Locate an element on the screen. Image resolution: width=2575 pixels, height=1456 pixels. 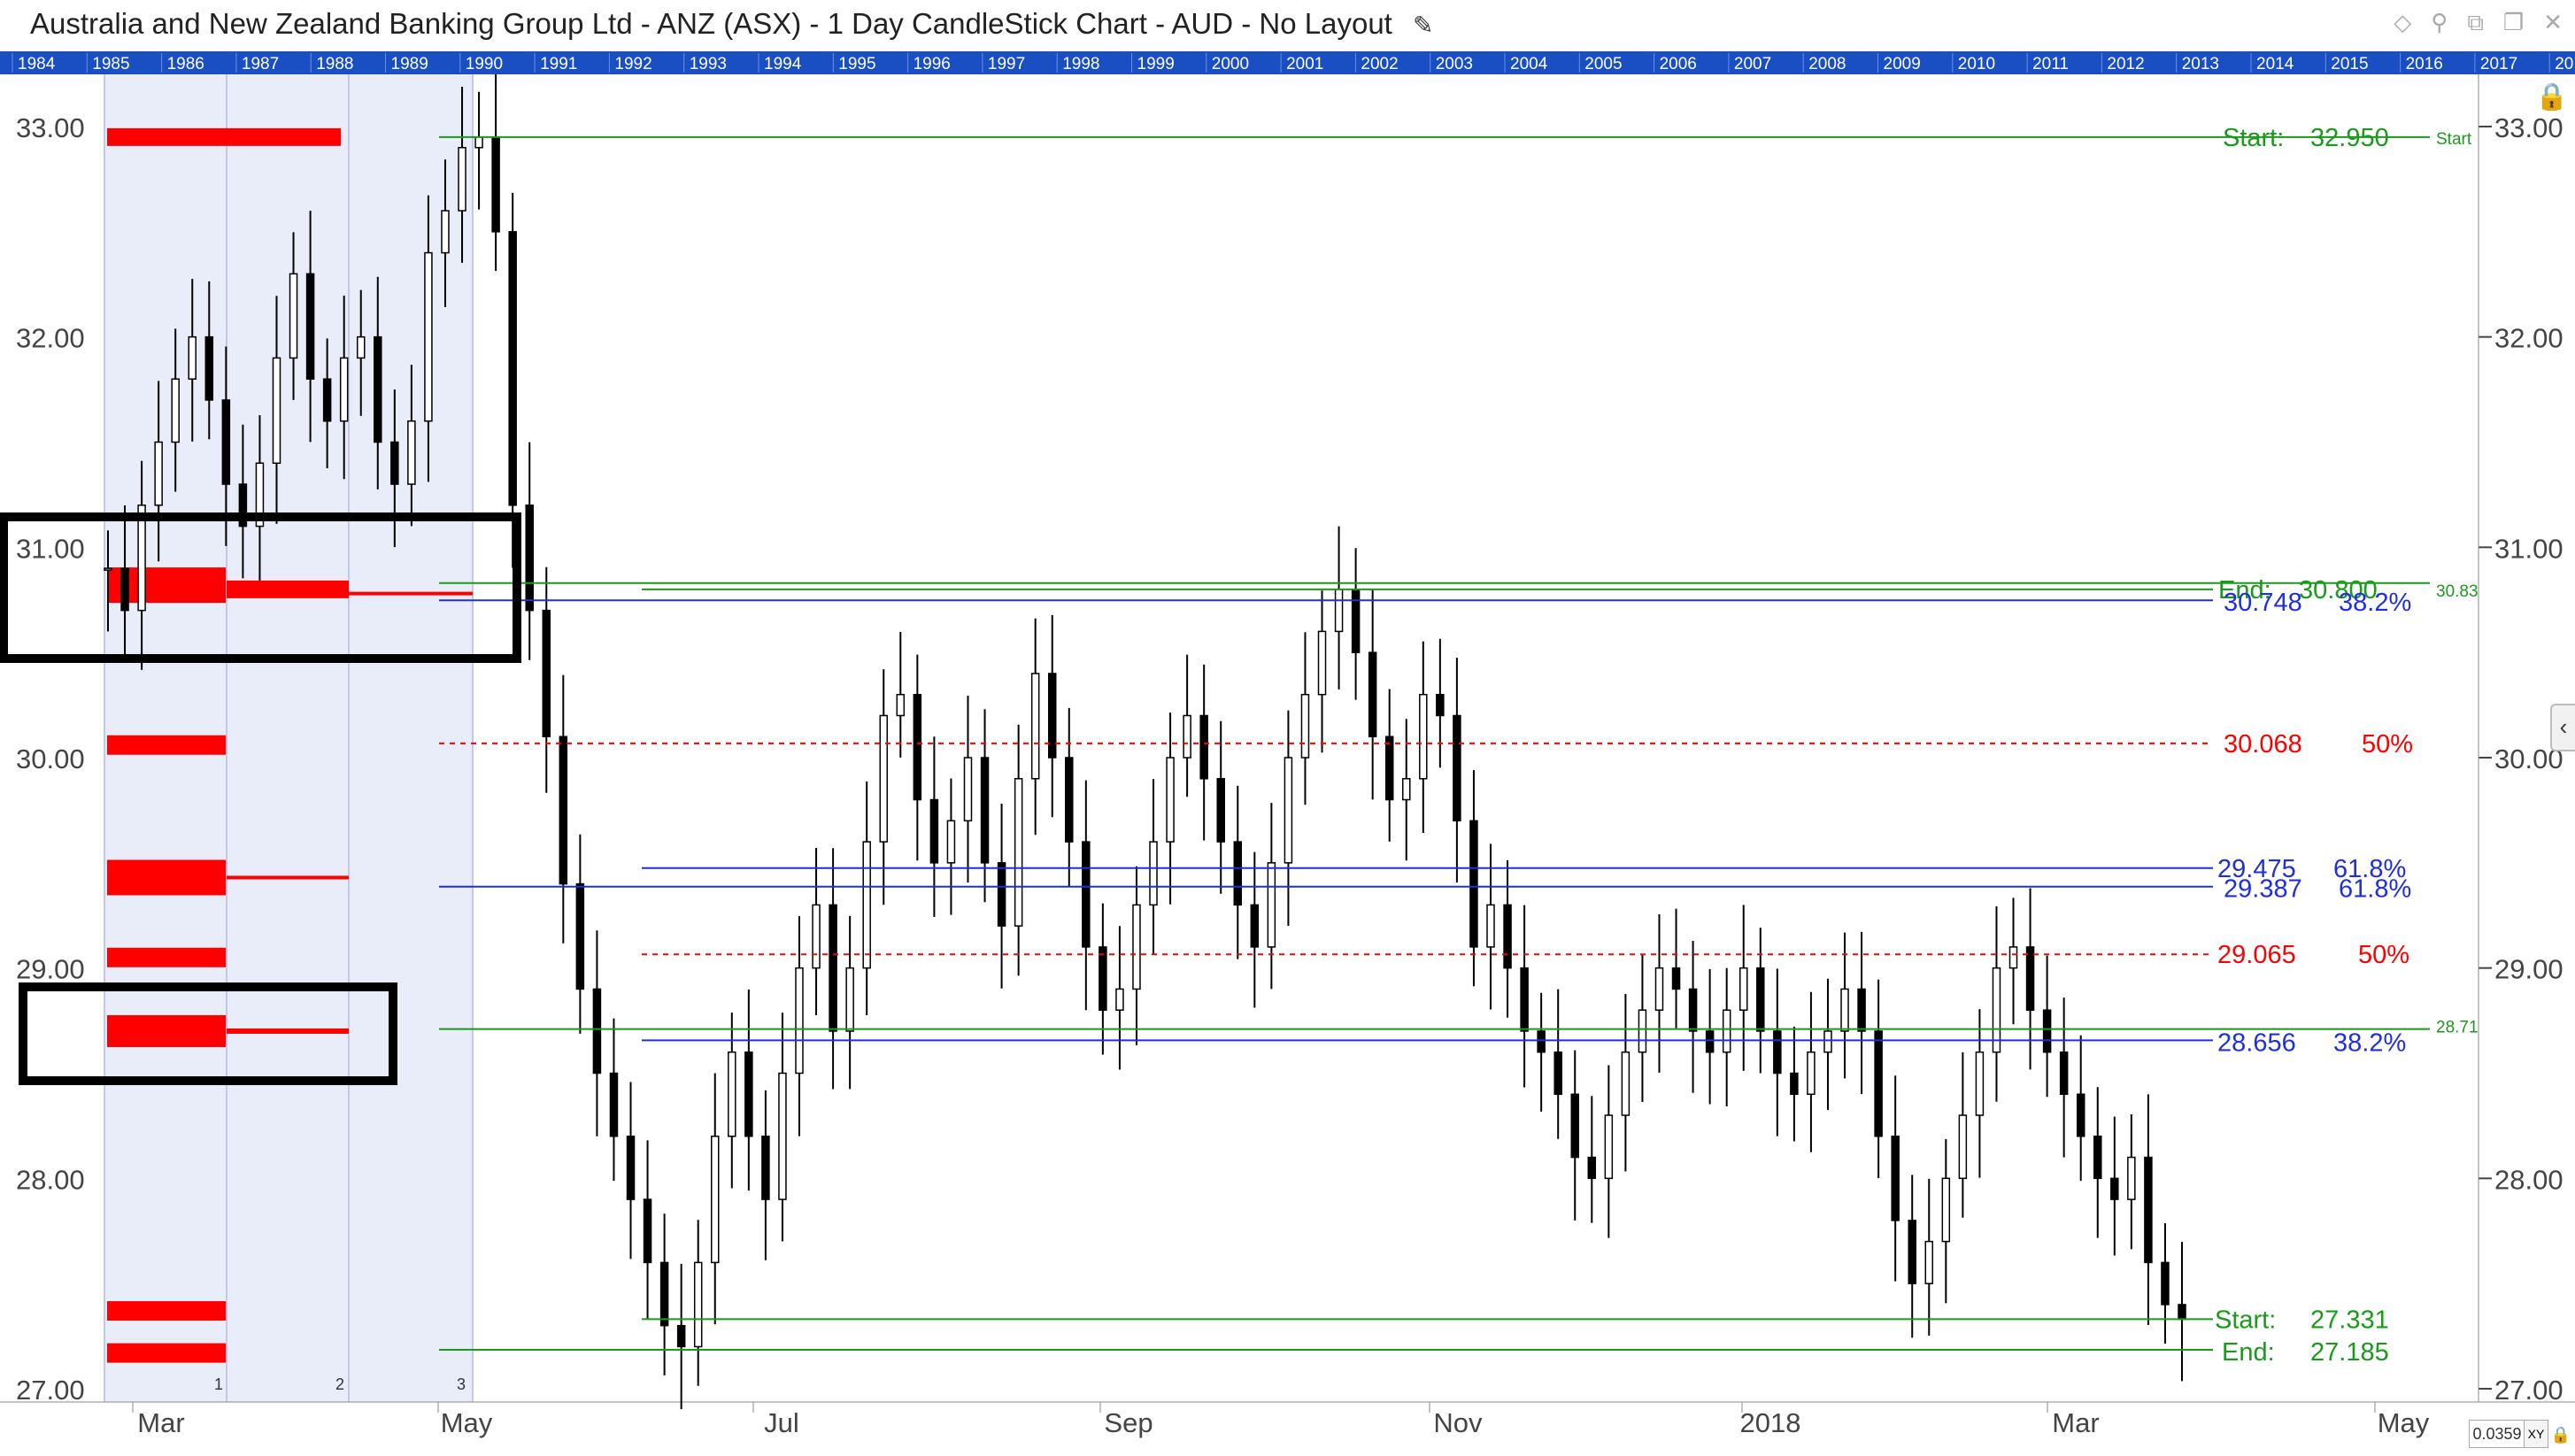
xy-button: XY is located at coordinates (2536, 1434).